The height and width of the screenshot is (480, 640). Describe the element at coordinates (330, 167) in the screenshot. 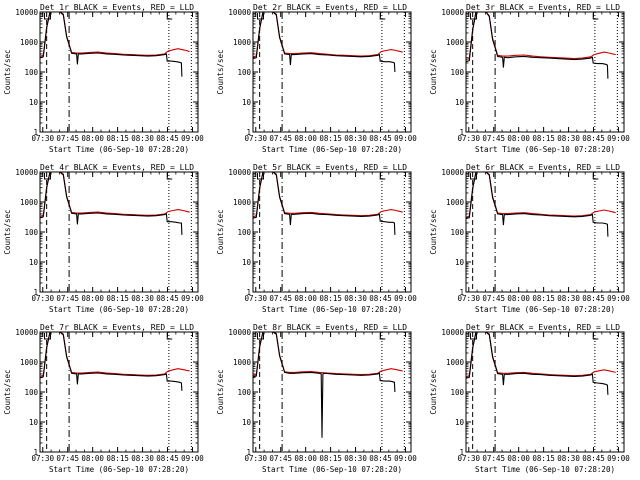

I see `chart-title: Det 5r BLACK = Events, RED = LLD` at that location.